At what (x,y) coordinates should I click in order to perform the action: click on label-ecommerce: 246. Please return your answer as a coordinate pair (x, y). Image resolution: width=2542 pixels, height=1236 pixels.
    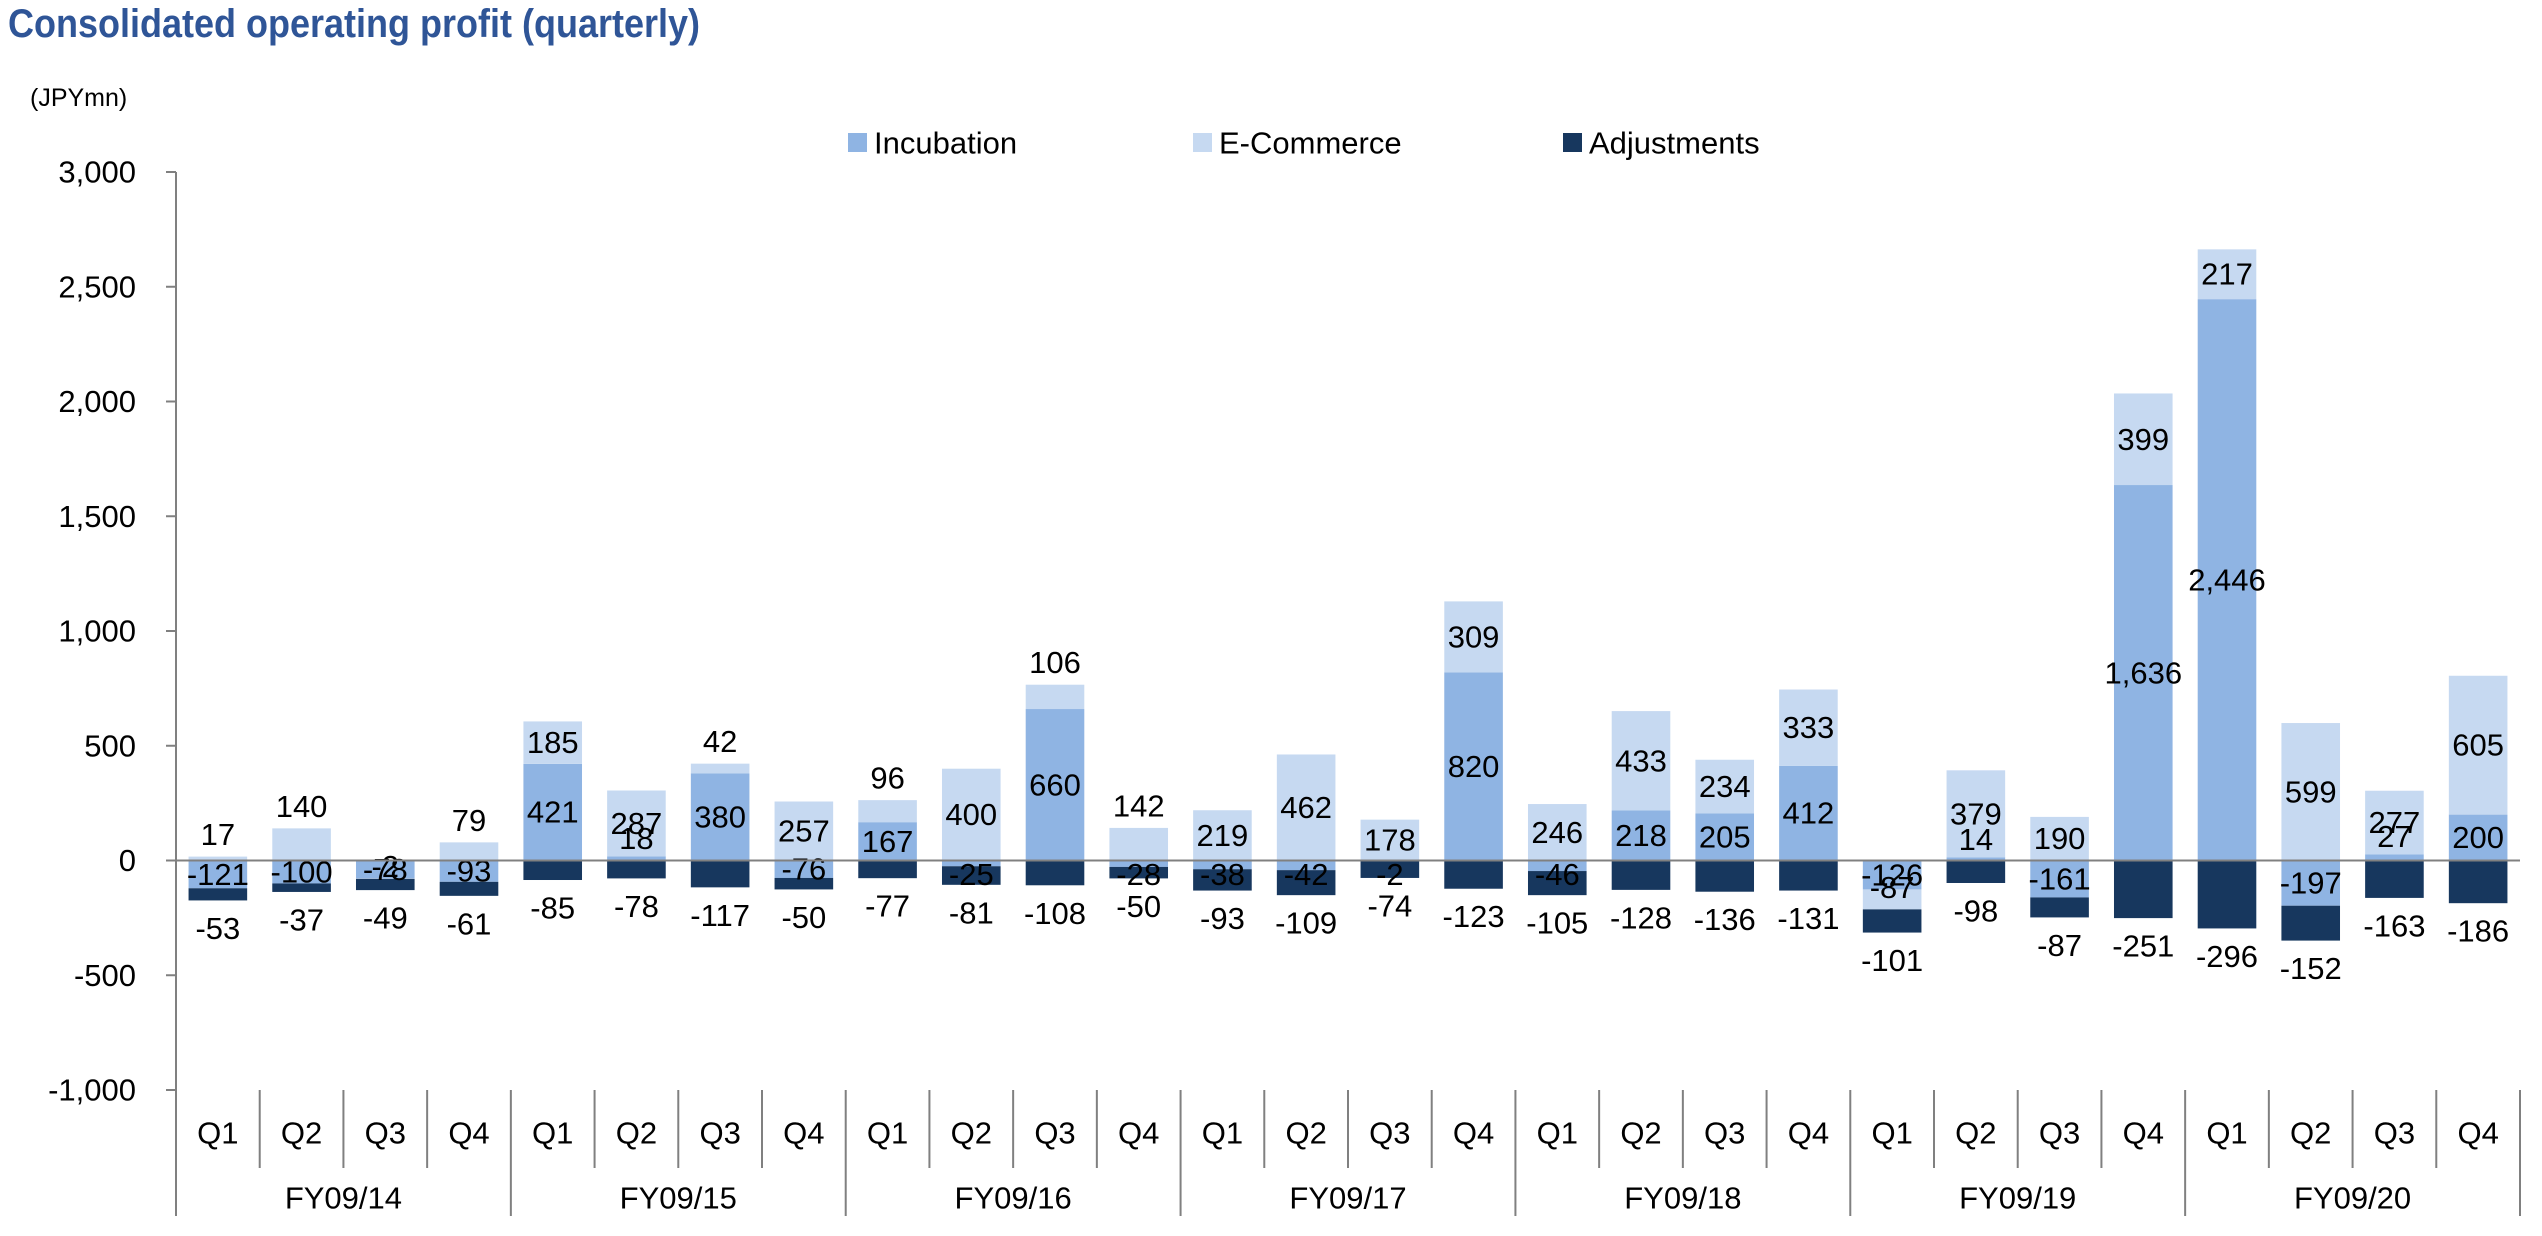
    Looking at the image, I should click on (1557, 832).